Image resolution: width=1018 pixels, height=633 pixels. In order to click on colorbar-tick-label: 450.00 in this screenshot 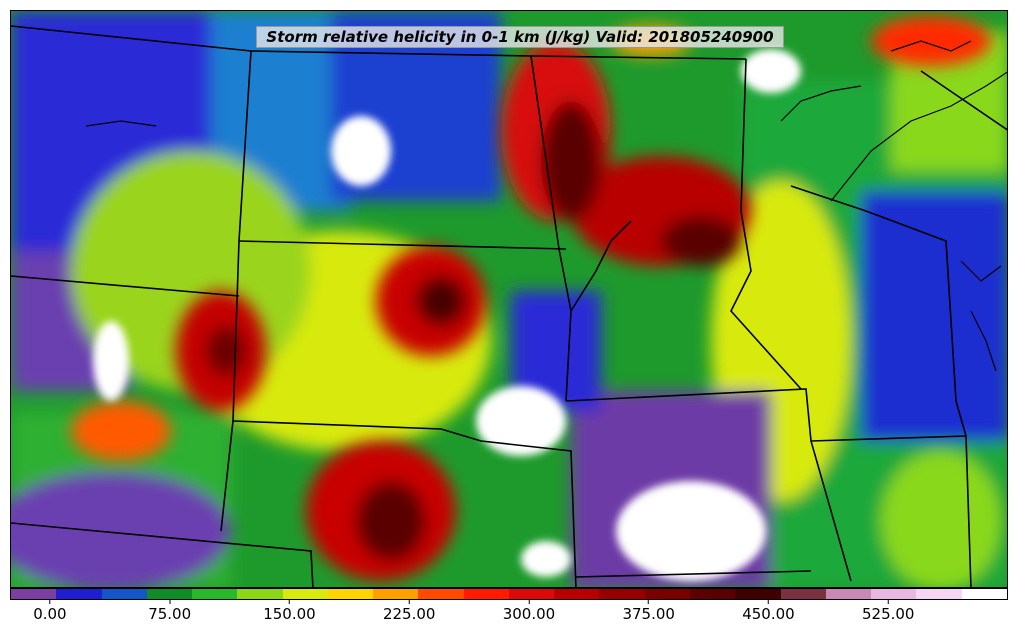, I will do `click(768, 611)`.